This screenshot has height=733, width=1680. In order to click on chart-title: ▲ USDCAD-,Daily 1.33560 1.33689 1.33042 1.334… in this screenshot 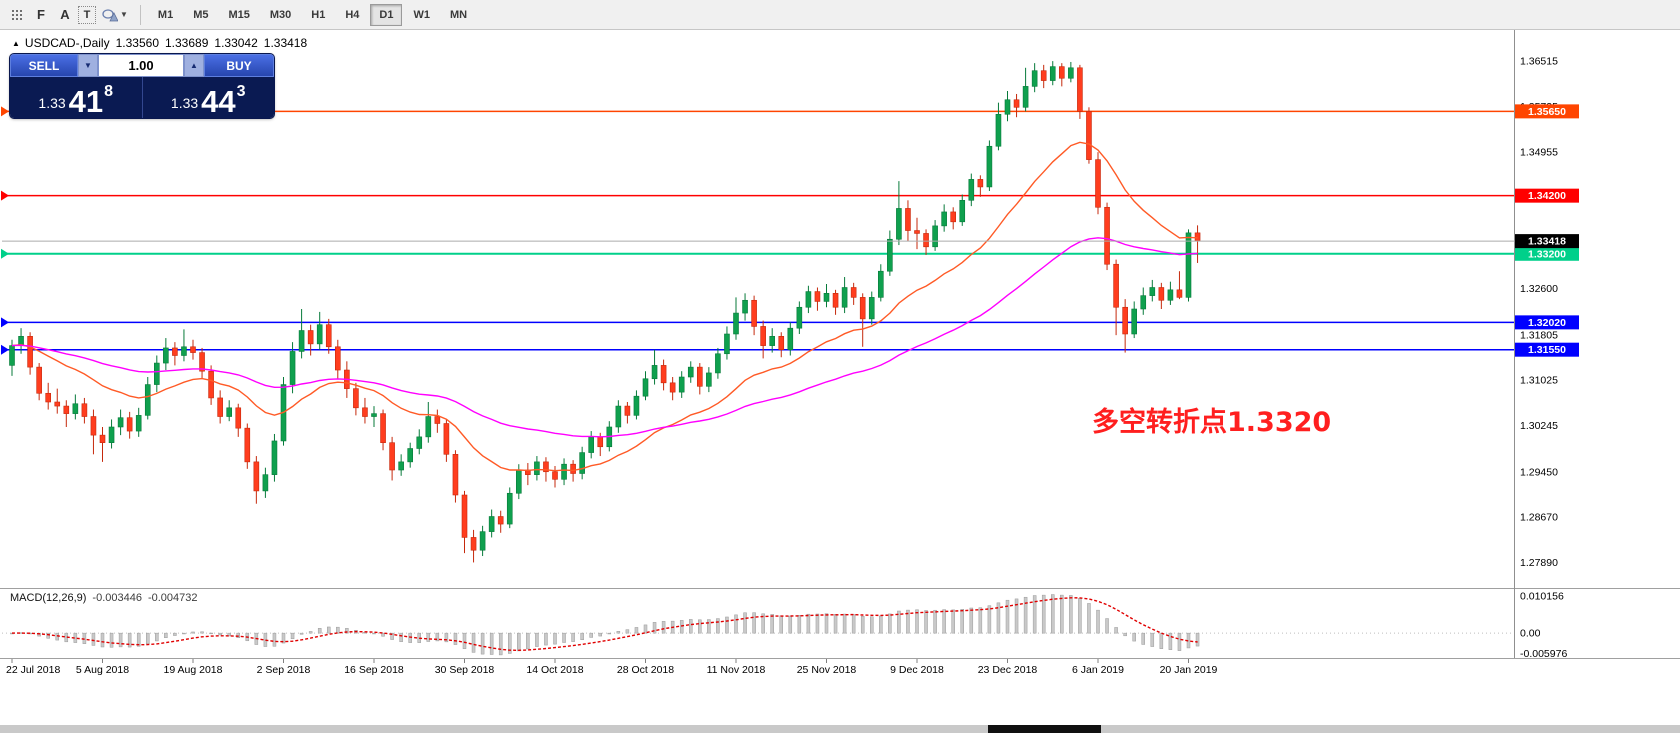, I will do `click(159, 43)`.